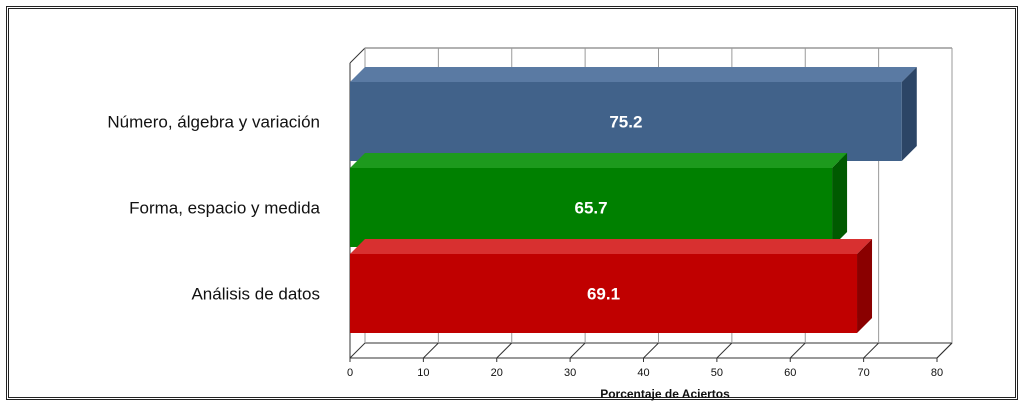 This screenshot has height=408, width=1026. I want to click on x-tick-label: 70, so click(864, 373).